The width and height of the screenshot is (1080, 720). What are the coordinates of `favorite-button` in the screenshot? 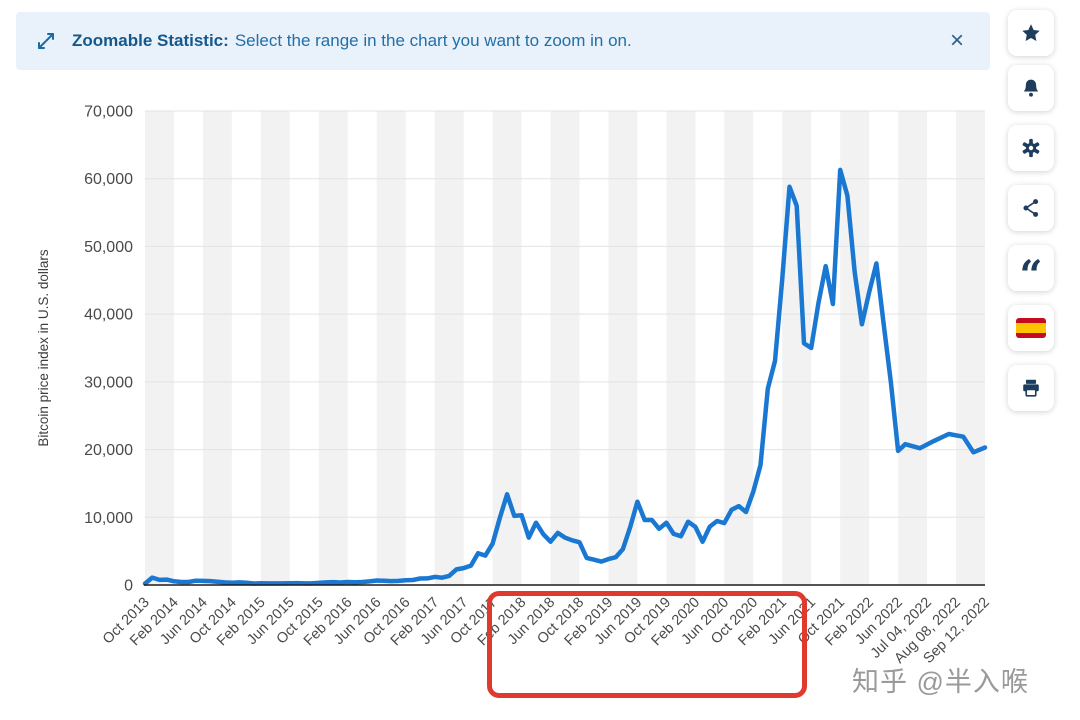 It's located at (1031, 33).